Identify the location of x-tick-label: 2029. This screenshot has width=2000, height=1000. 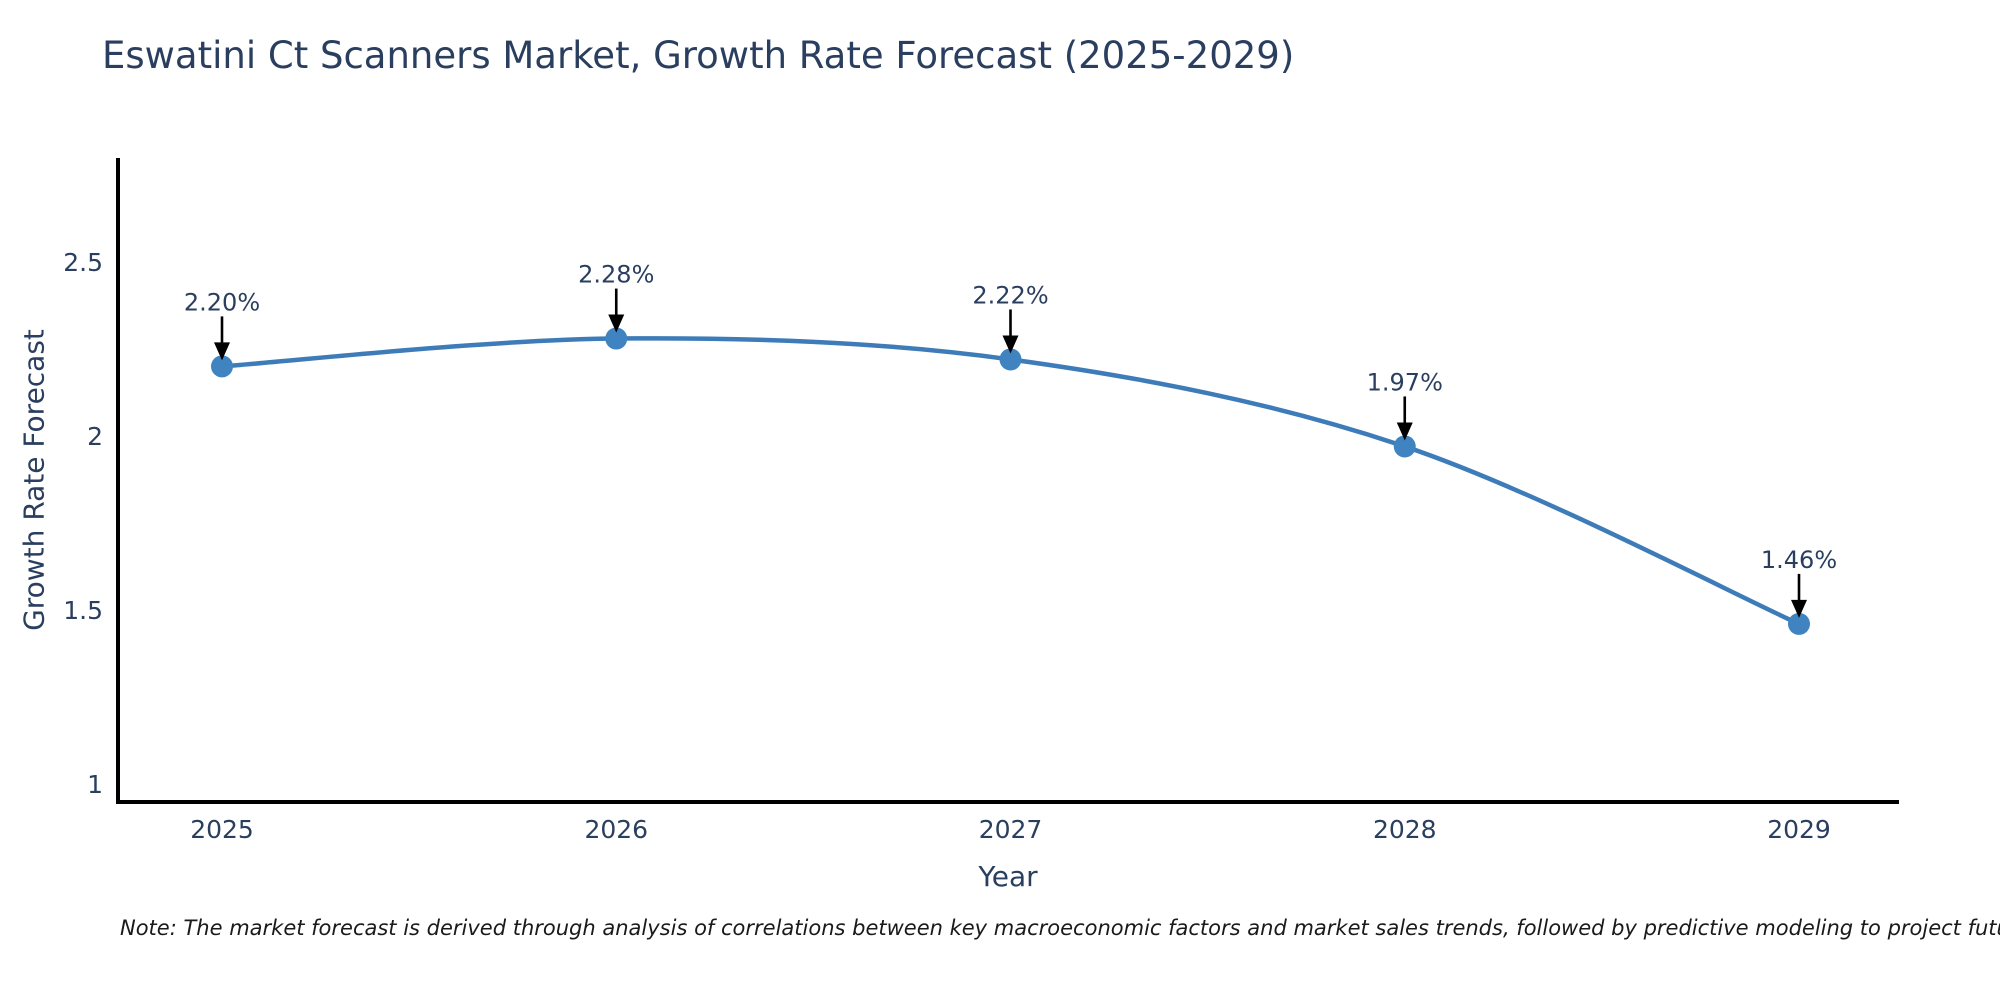
(1799, 829).